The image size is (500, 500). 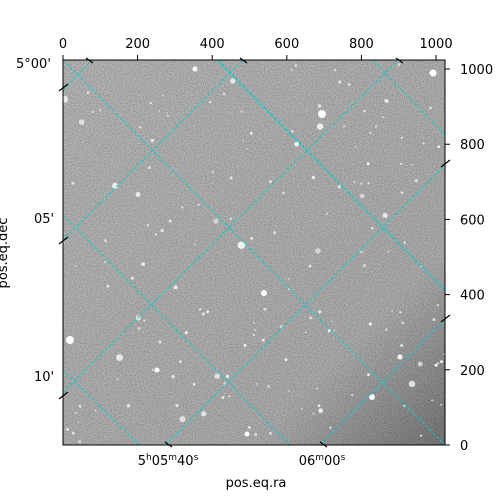 What do you see at coordinates (286, 44) in the screenshot?
I see `top-tick-label-600: 600` at bounding box center [286, 44].